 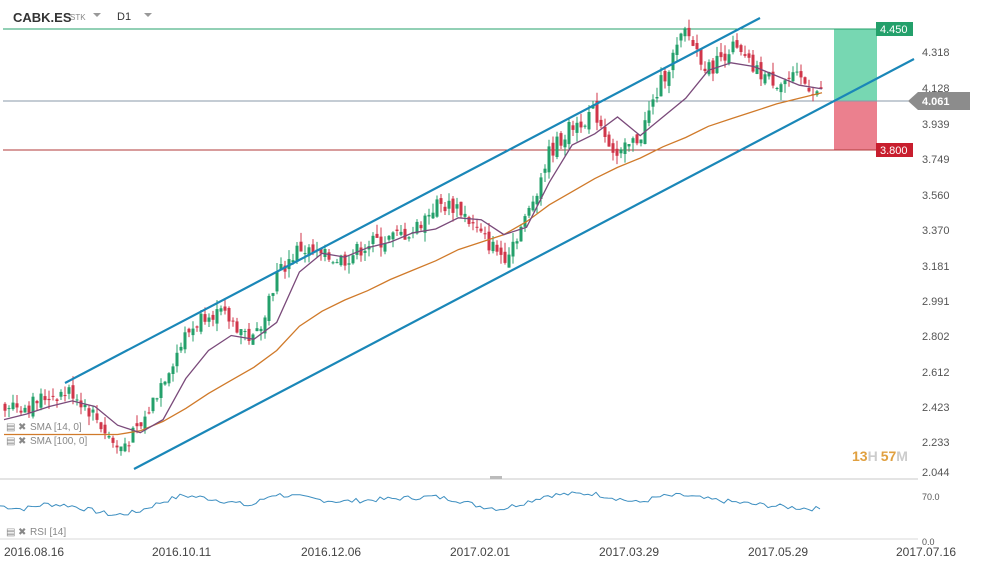 I want to click on sma14-legend-label: SMA [14, 0], so click(x=56, y=427).